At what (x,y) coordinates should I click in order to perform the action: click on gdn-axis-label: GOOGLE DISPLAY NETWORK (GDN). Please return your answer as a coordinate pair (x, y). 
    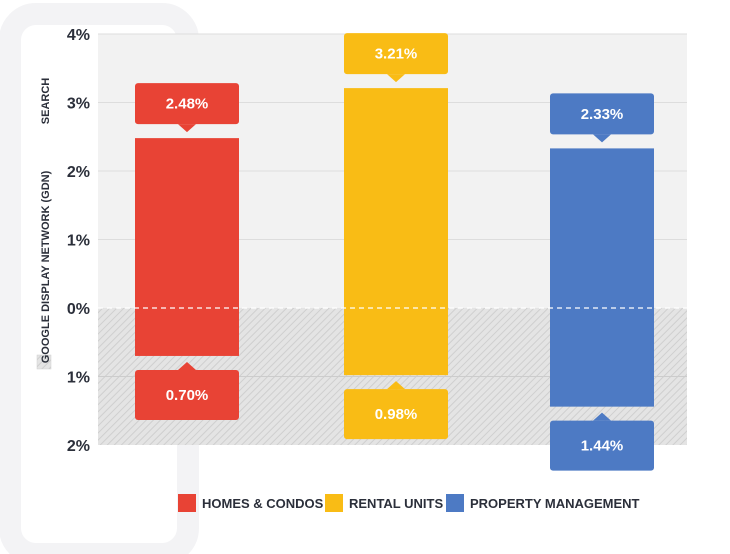
    Looking at the image, I should click on (46, 266).